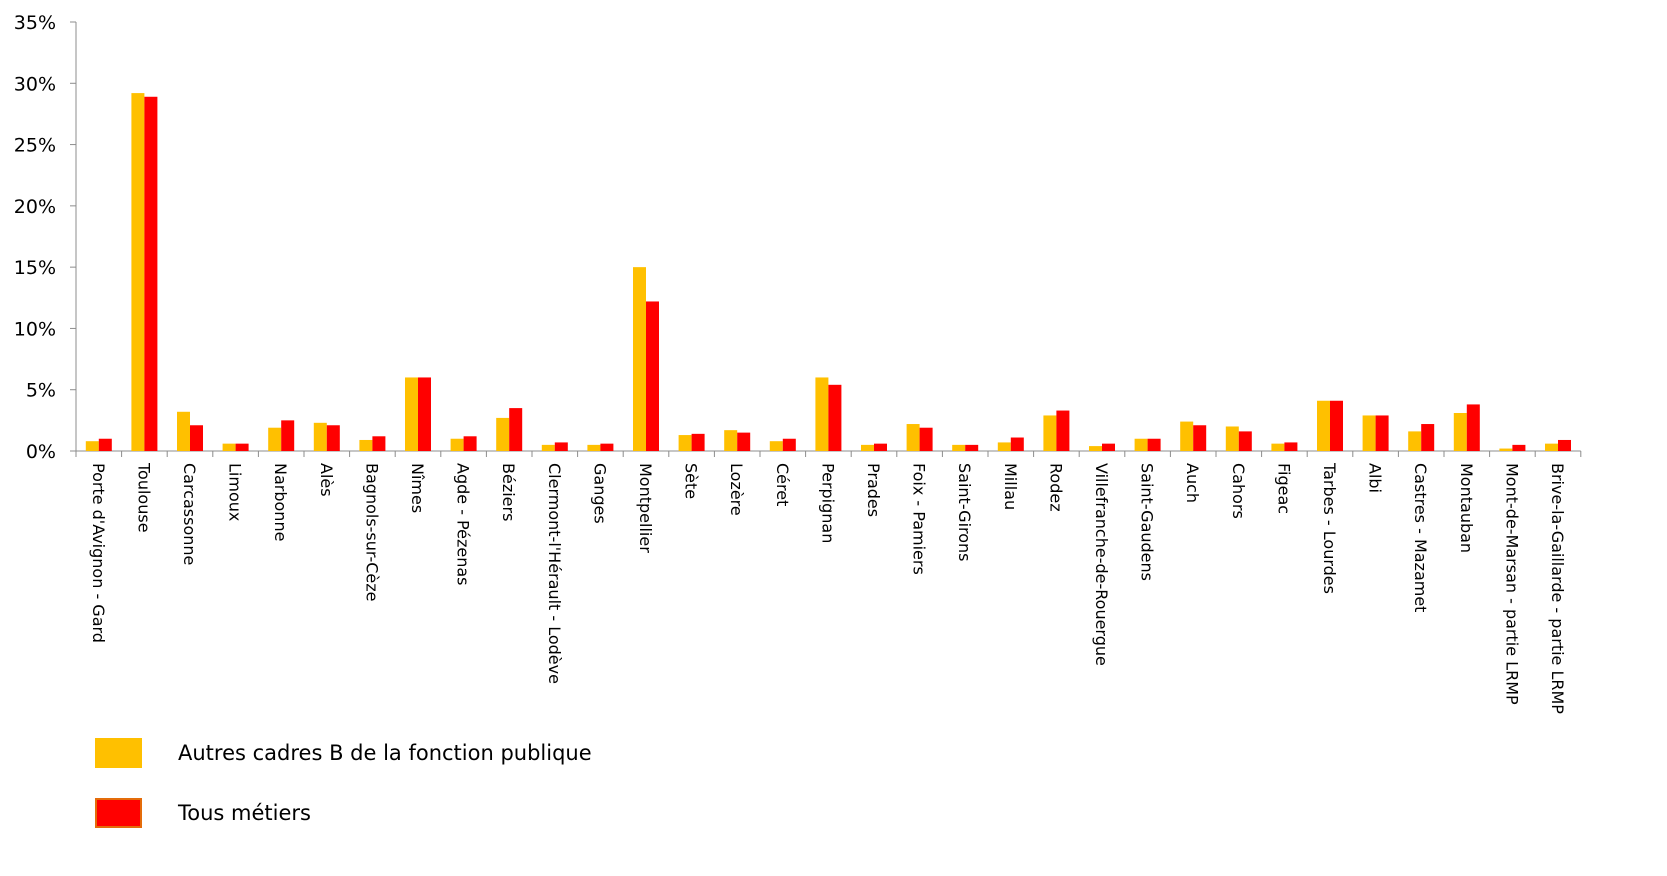  Describe the element at coordinates (35, 146) in the screenshot. I see `y-tick-label: 25%` at that location.